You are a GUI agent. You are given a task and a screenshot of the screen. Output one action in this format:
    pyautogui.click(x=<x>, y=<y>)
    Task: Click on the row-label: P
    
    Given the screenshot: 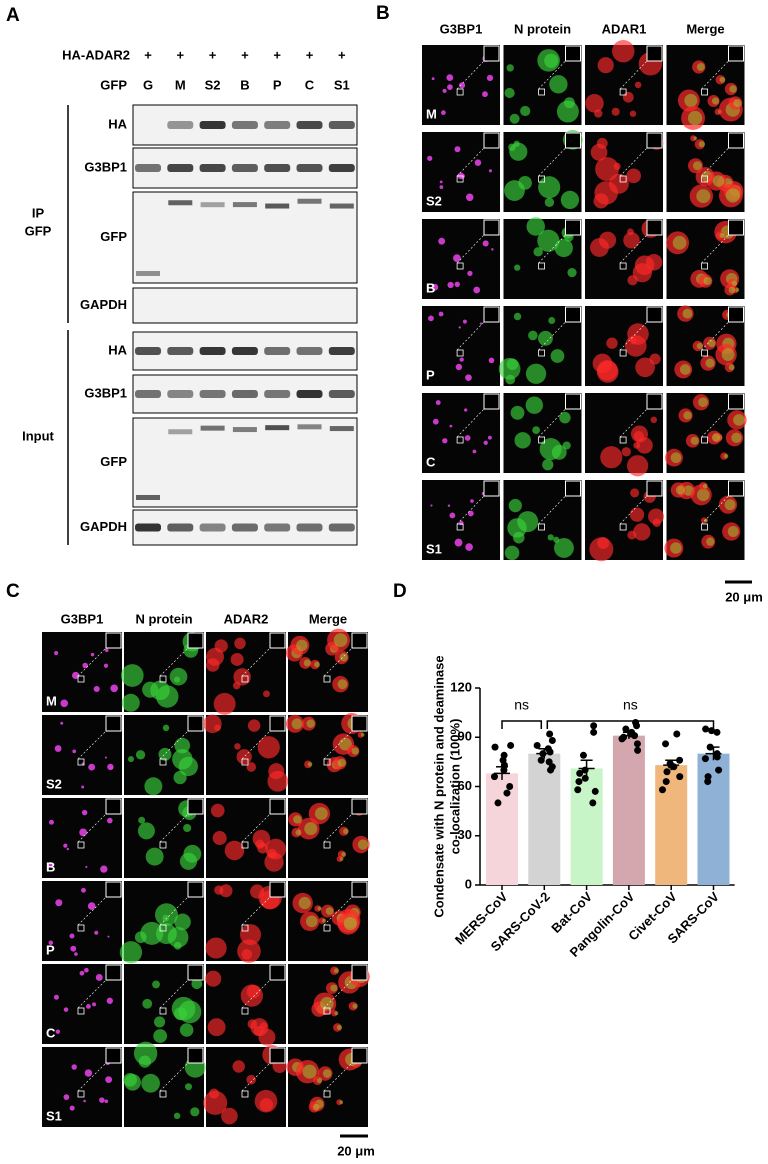 What is the action you would take?
    pyautogui.click(x=430, y=374)
    